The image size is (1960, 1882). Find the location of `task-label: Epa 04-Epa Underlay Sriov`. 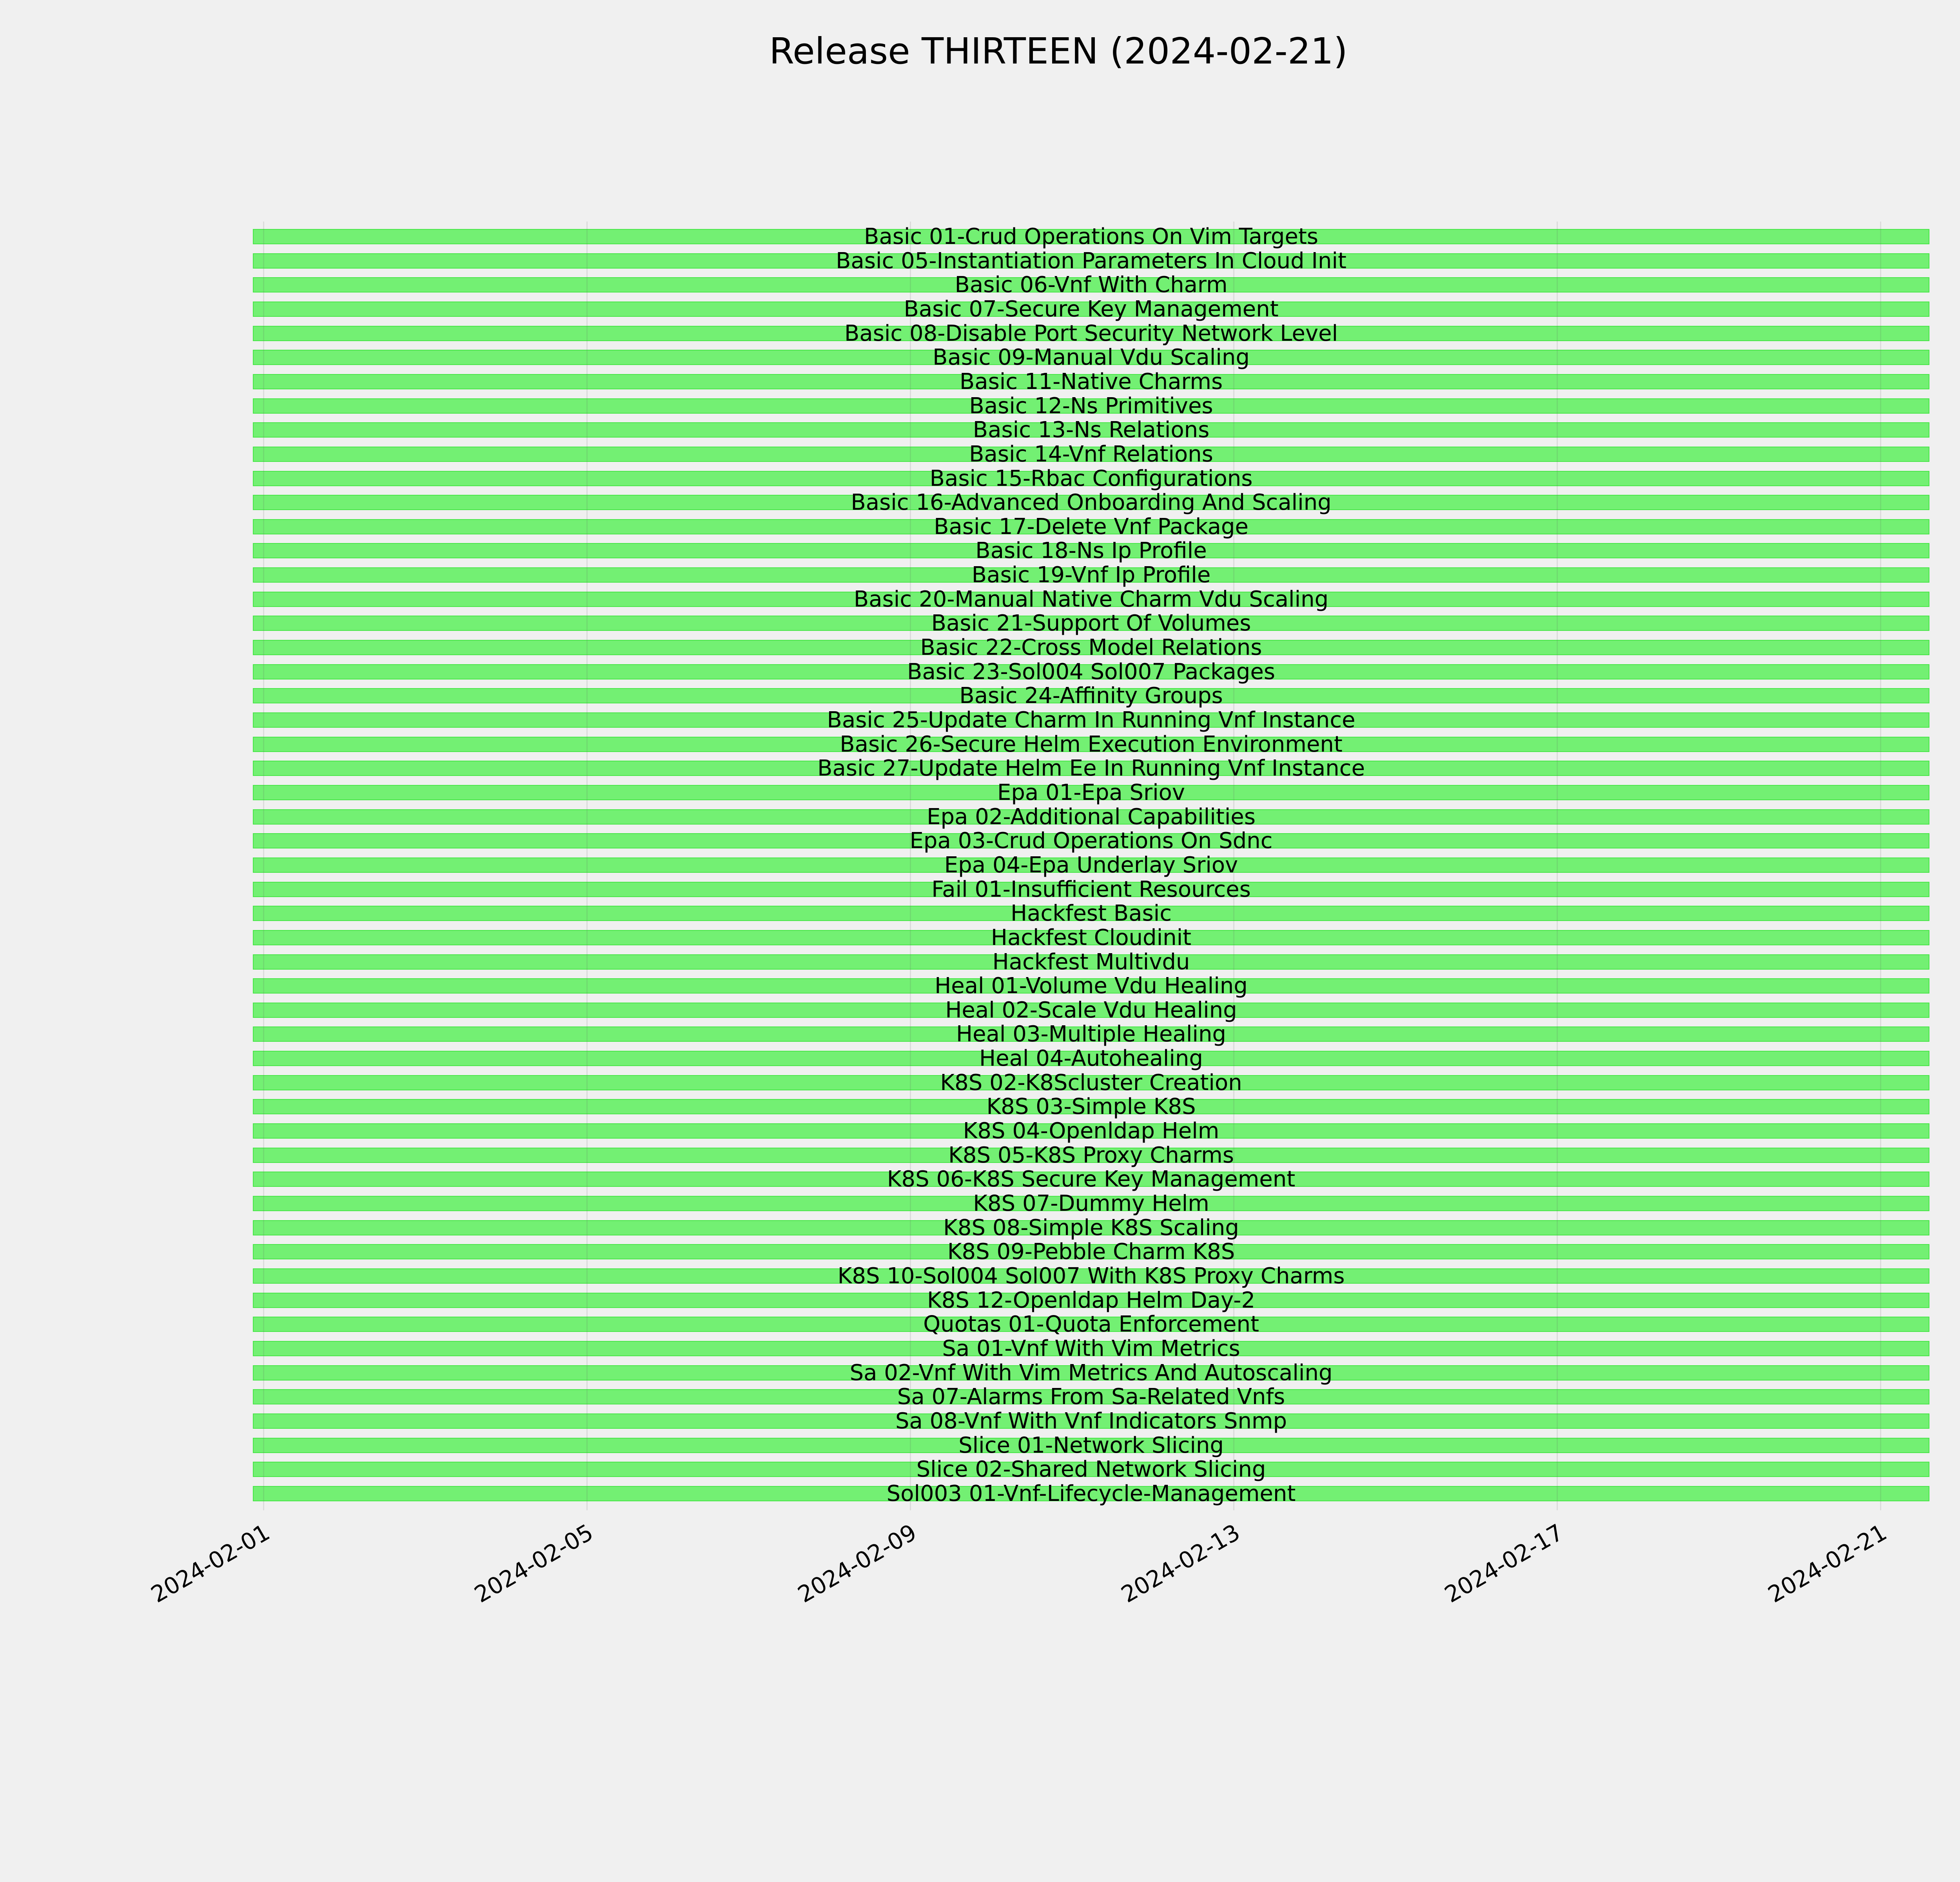

task-label: Epa 04-Epa Underlay Sriov is located at coordinates (1091, 865).